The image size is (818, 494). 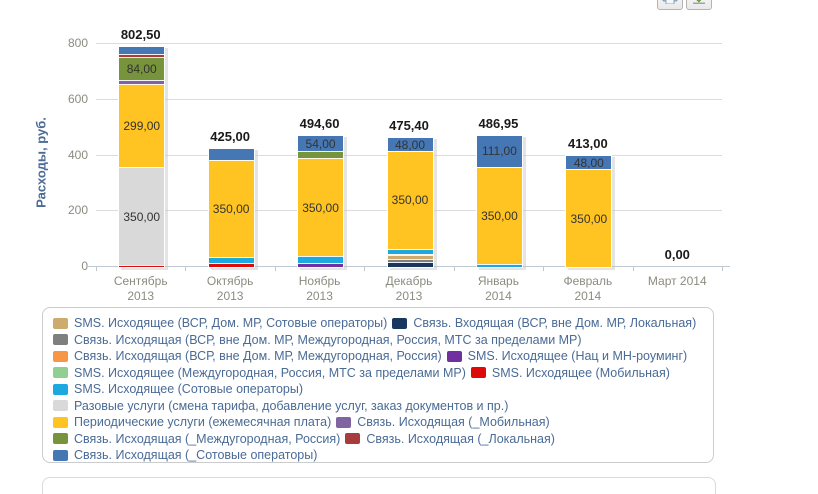 I want to click on segment-value-label: 54,00, so click(x=320, y=143).